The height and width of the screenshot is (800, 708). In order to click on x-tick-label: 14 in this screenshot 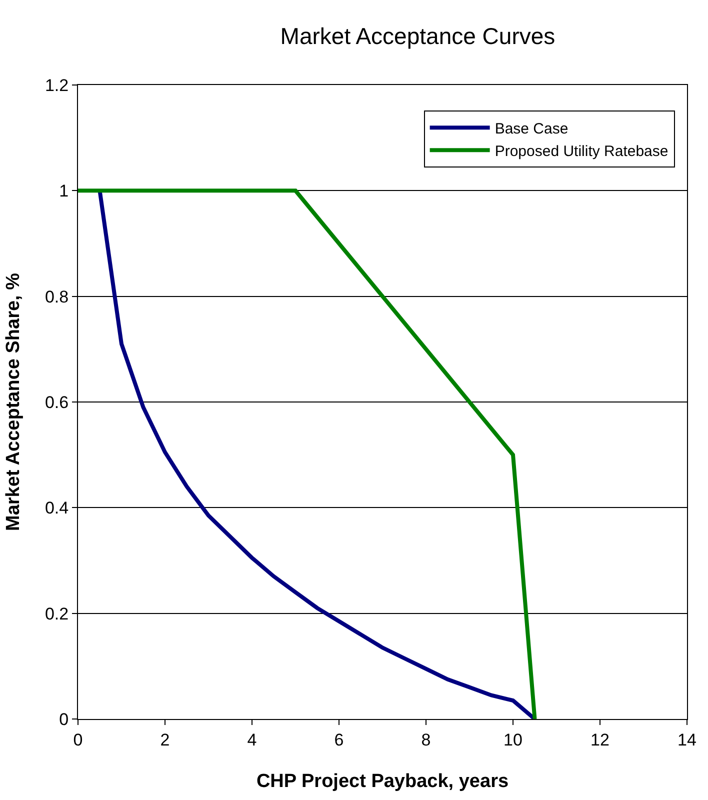, I will do `click(687, 740)`.